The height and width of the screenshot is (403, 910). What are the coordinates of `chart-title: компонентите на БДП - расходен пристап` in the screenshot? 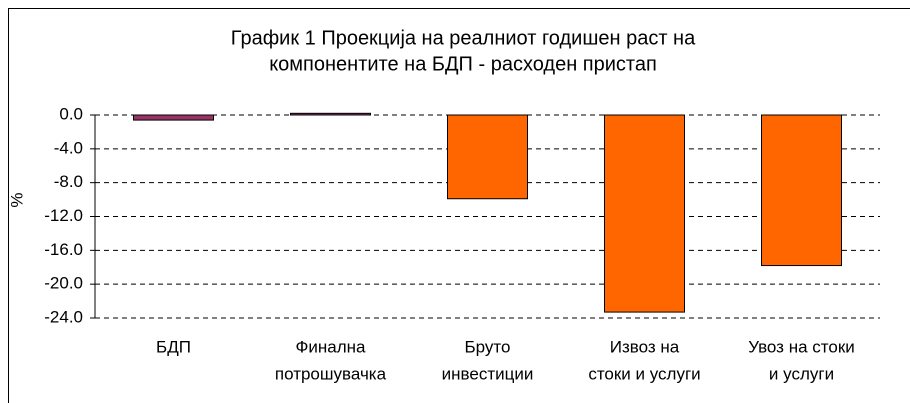 It's located at (463, 64).